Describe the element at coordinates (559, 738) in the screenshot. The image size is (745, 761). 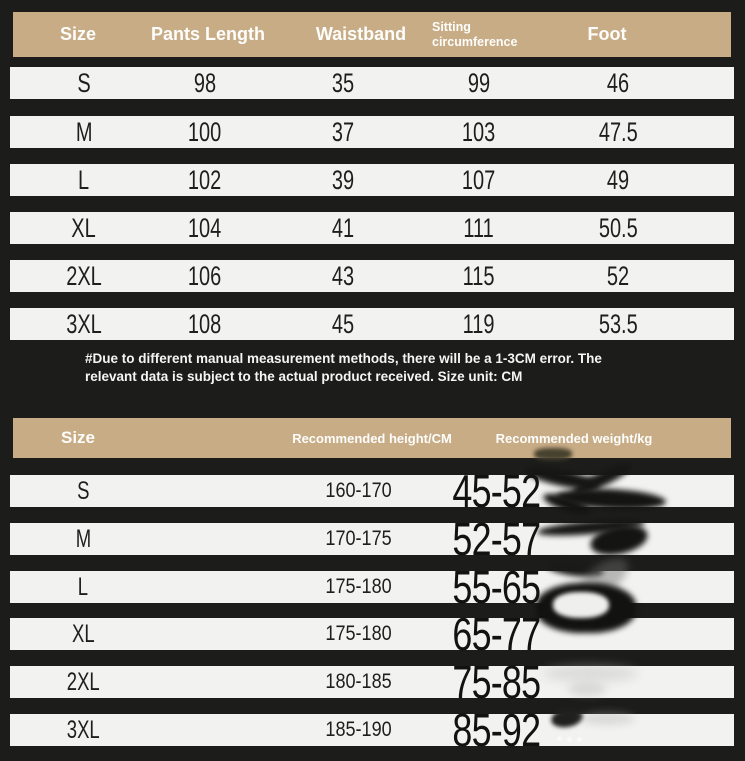
I see `faint-dots` at that location.